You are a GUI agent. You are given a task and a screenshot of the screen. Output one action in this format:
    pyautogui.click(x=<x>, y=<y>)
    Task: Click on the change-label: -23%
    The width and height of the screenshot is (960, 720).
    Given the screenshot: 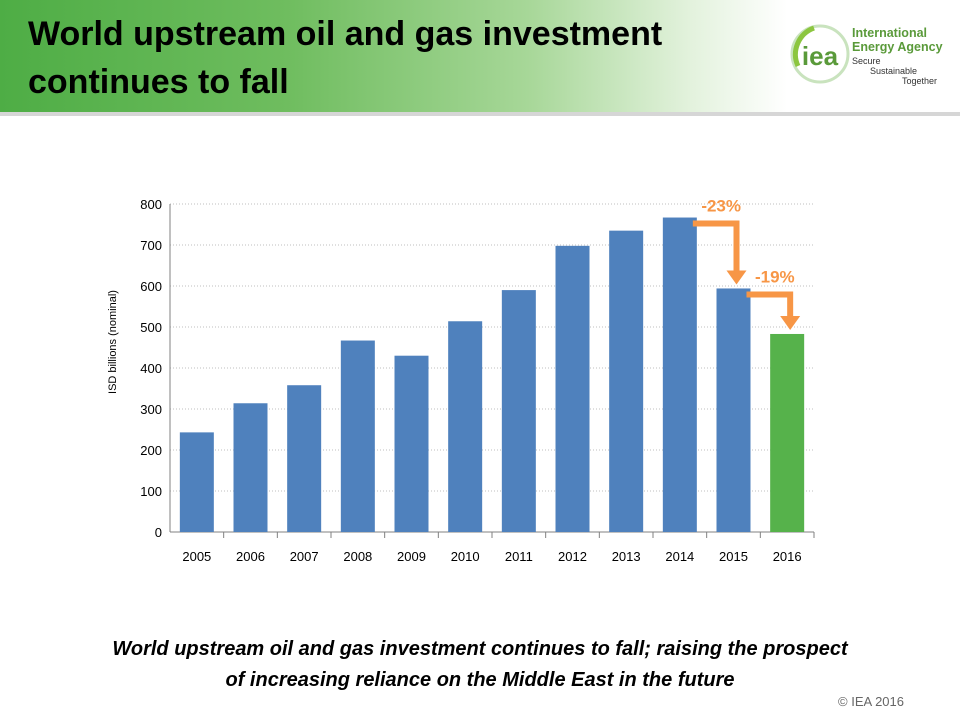 What is the action you would take?
    pyautogui.click(x=721, y=206)
    